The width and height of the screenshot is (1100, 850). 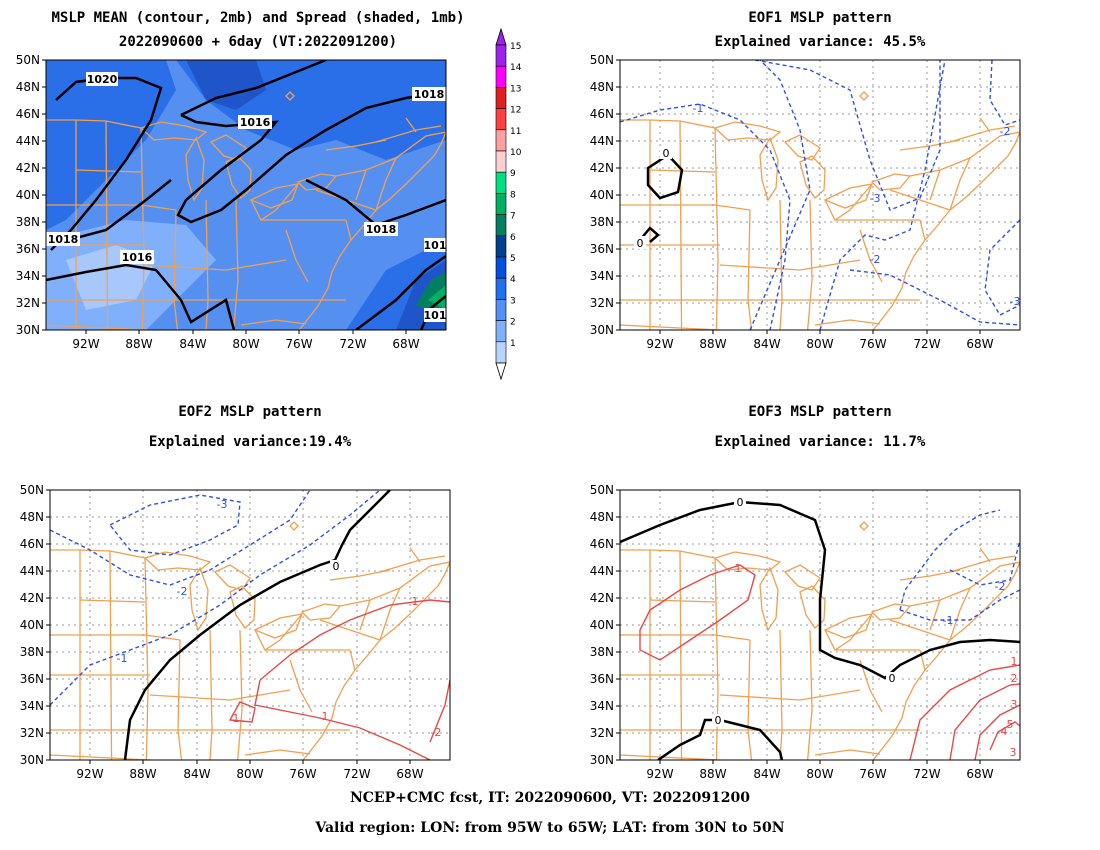 I want to click on eof1-contour-neg3-se, so click(x=1002, y=267).